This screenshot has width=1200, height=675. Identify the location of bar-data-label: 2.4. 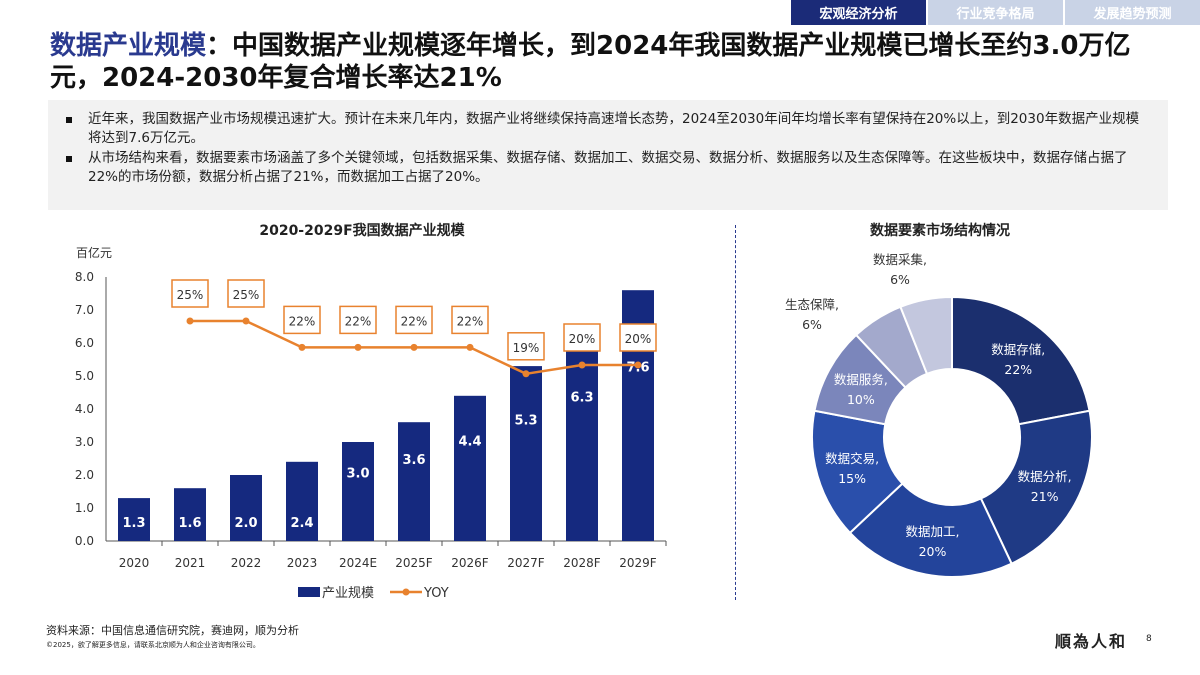
(301, 523).